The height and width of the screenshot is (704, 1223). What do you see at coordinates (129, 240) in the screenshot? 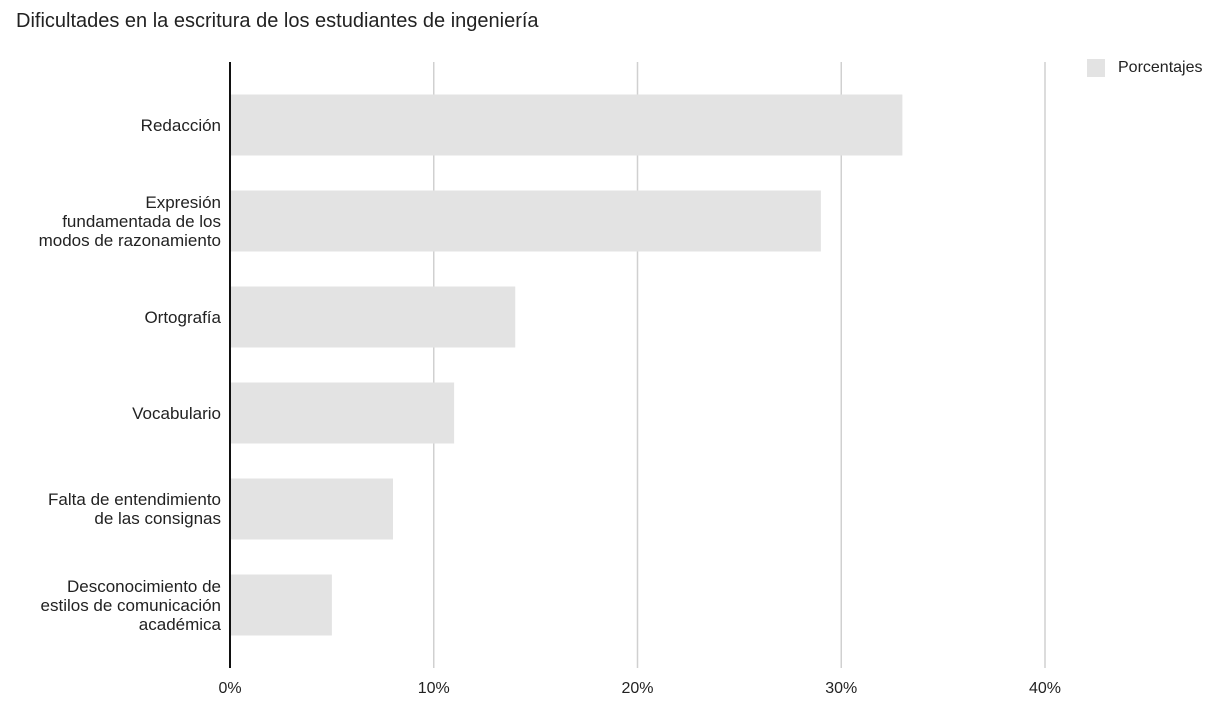
I see `category-label-line: modos de razonamiento` at bounding box center [129, 240].